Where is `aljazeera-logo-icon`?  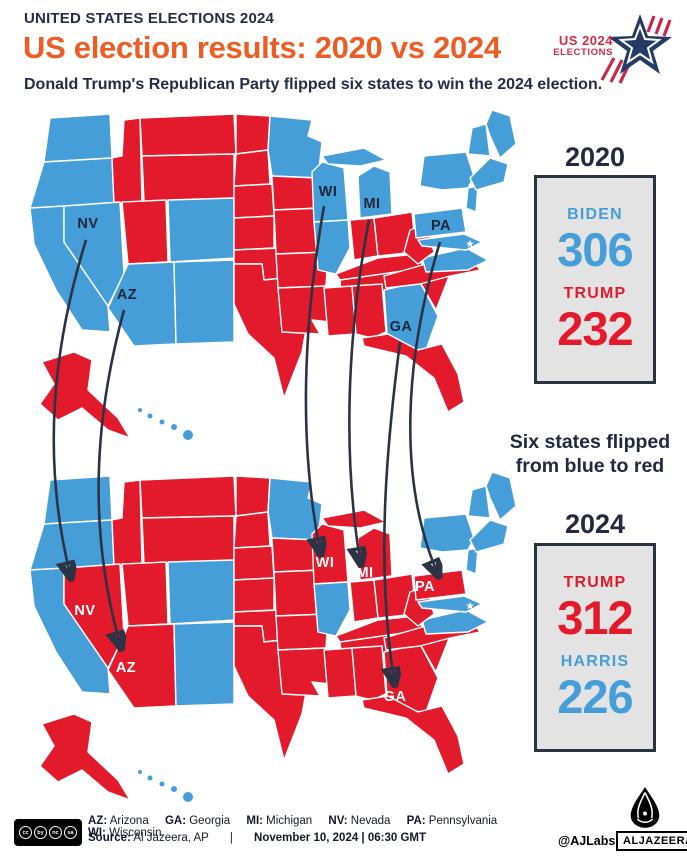
aljazeera-logo-icon is located at coordinates (645, 807).